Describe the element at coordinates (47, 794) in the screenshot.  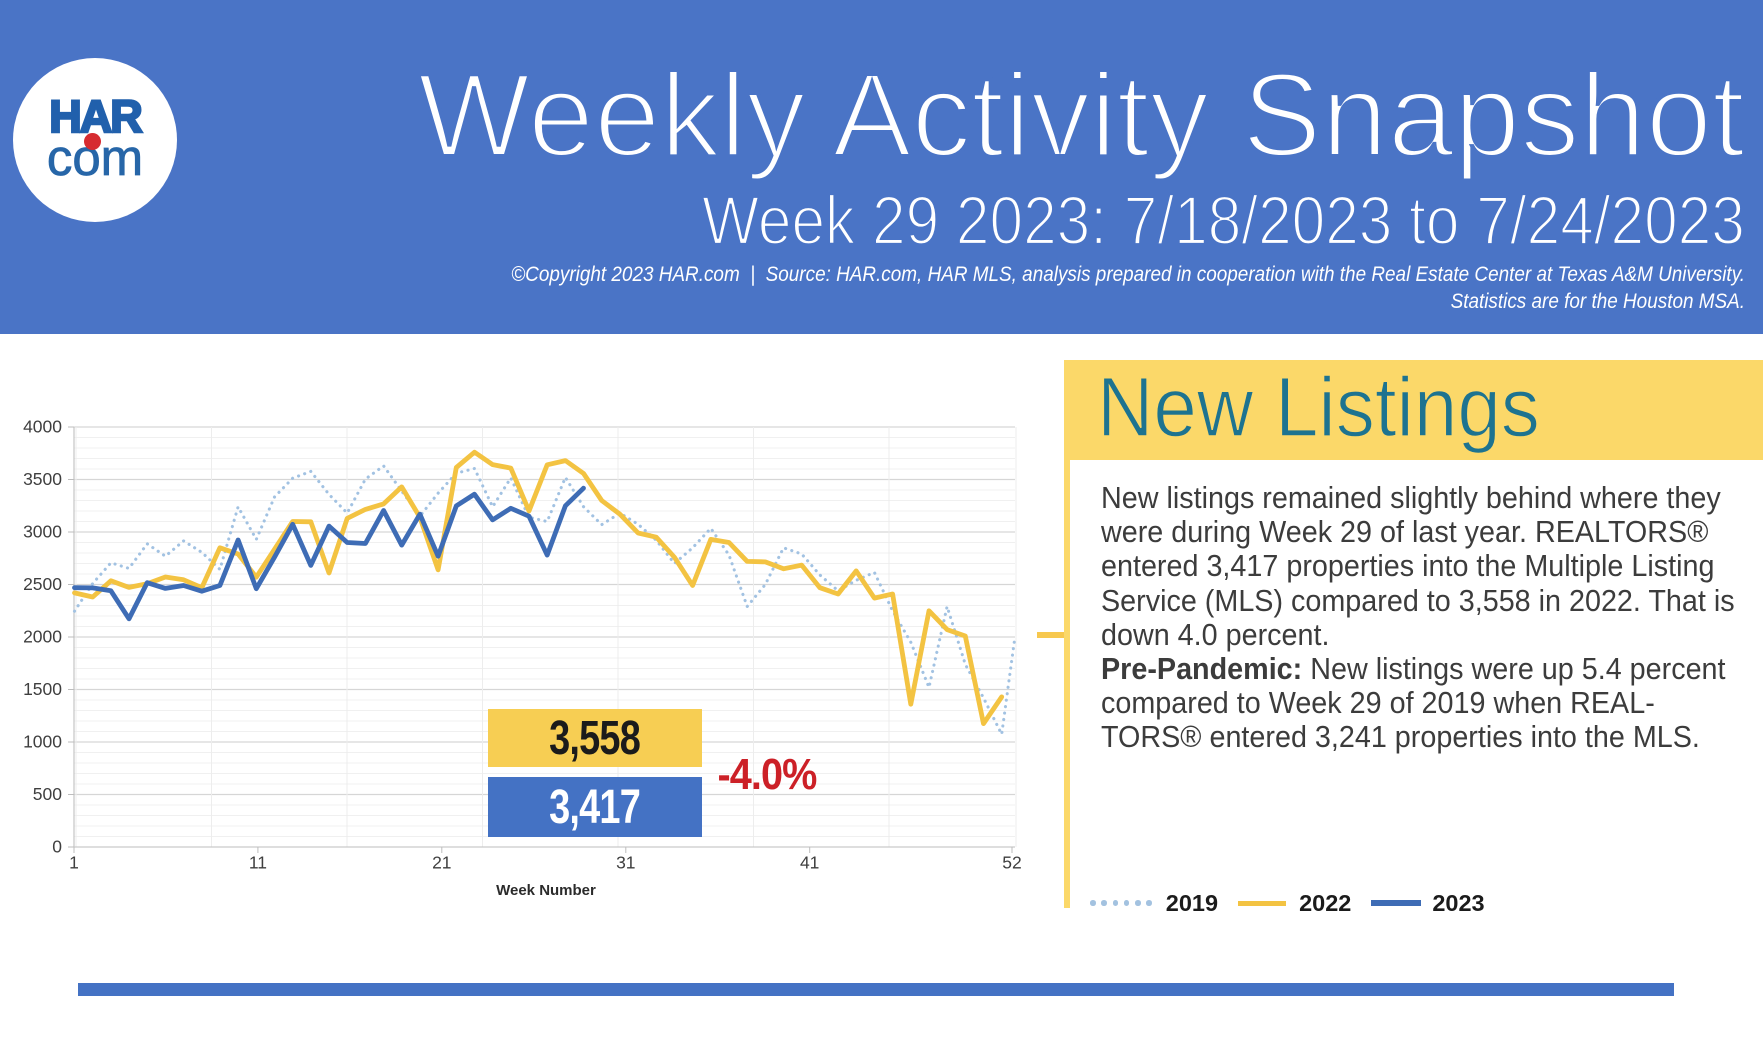
I see `svg-text: 500` at that location.